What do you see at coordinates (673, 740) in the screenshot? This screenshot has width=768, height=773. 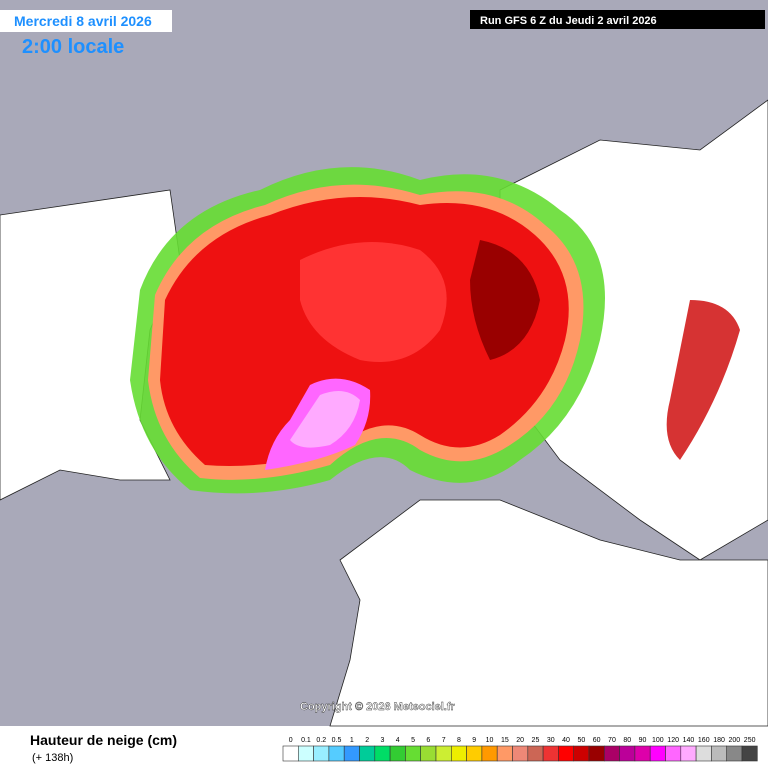 I see `legend-label: 120` at bounding box center [673, 740].